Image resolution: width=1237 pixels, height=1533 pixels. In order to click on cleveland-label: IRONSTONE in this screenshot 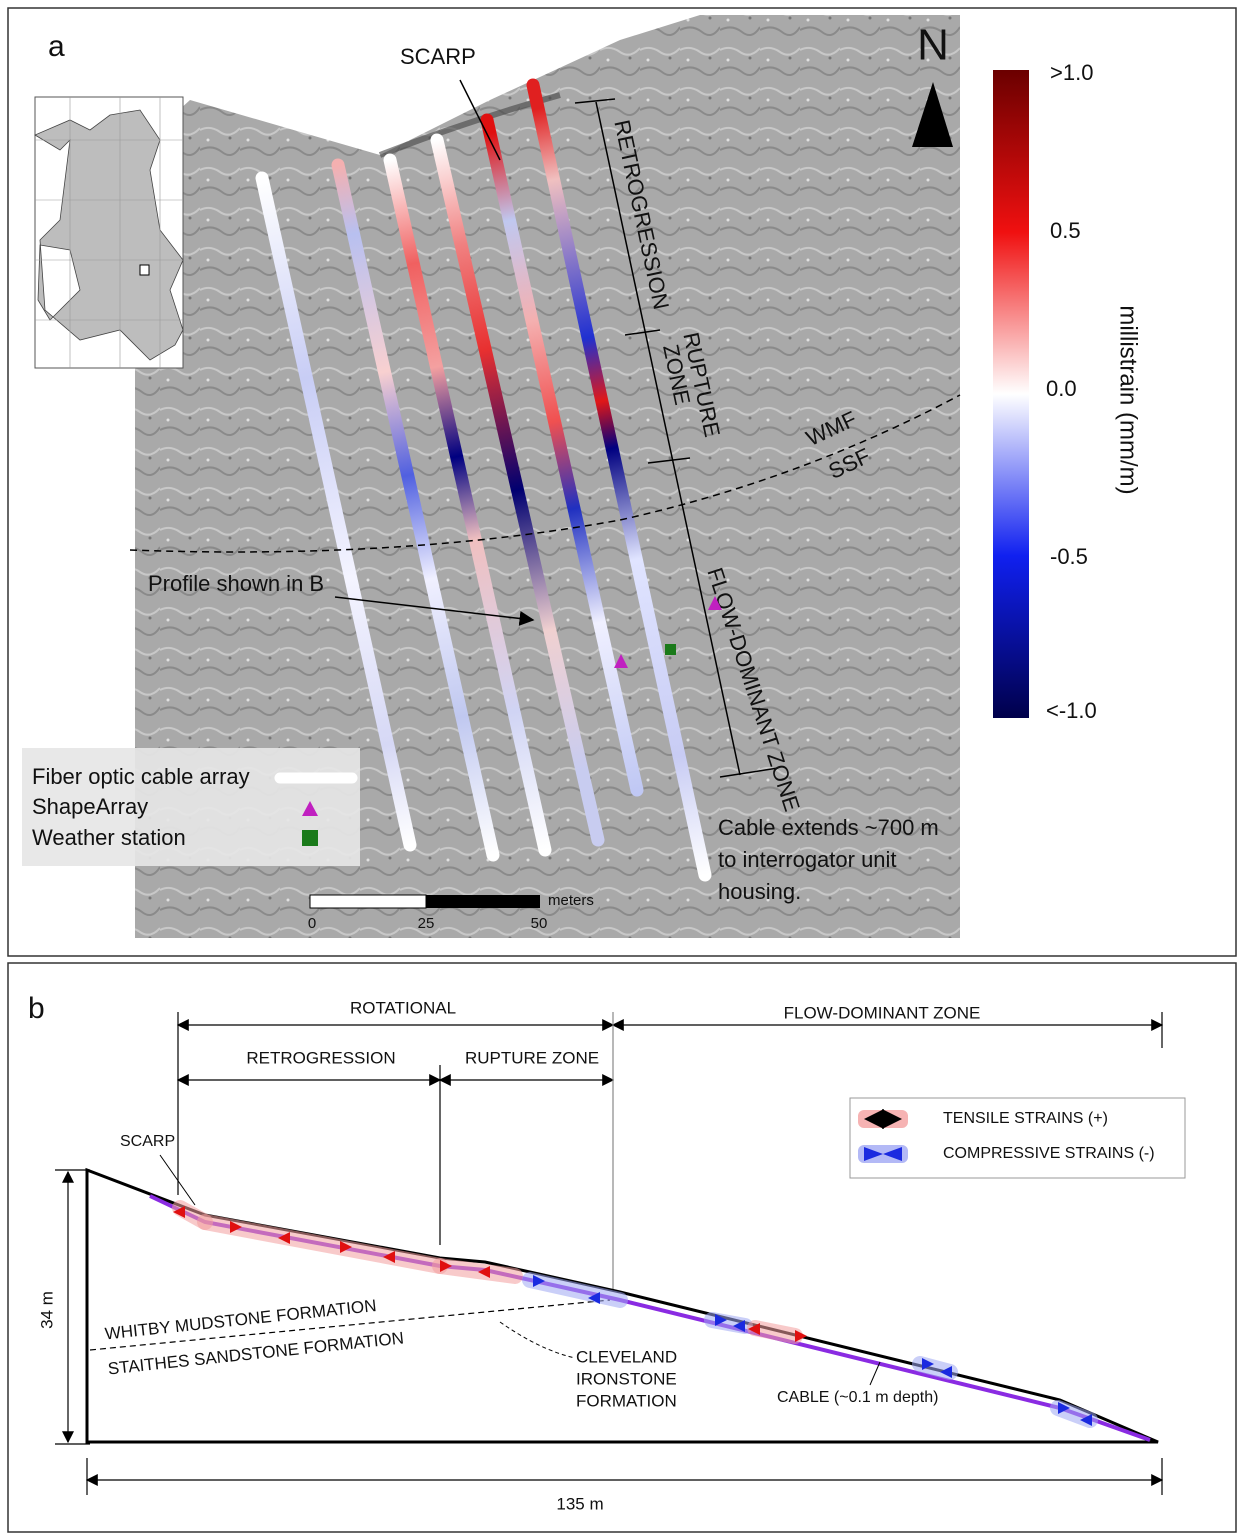, I will do `click(626, 1378)`.